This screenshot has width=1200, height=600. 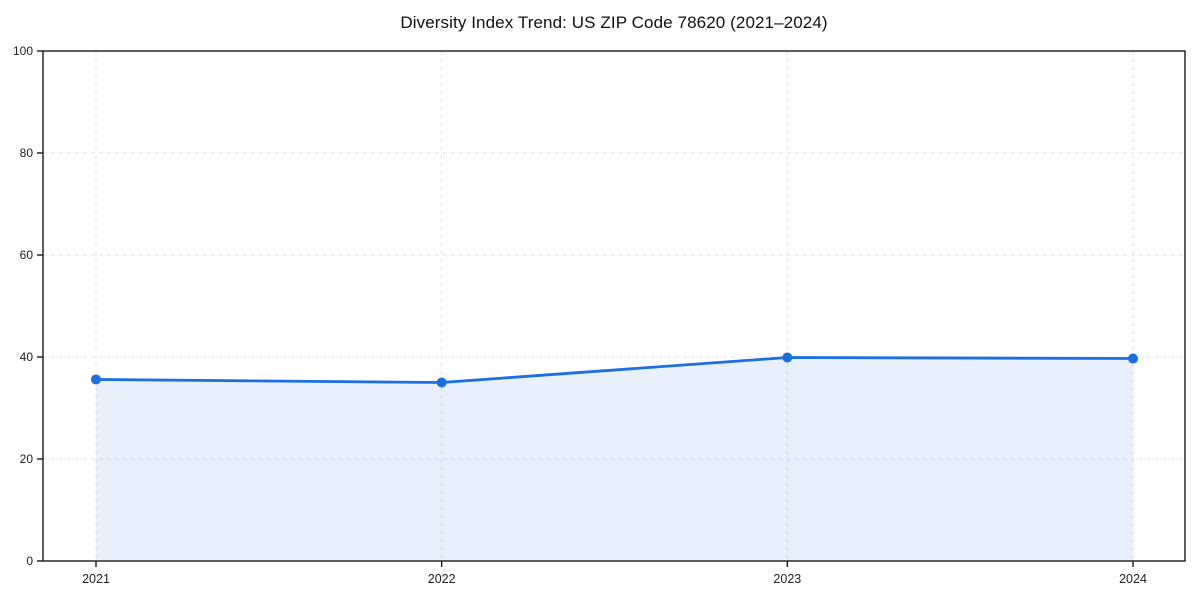 What do you see at coordinates (27, 357) in the screenshot?
I see `y-tick-label: 40` at bounding box center [27, 357].